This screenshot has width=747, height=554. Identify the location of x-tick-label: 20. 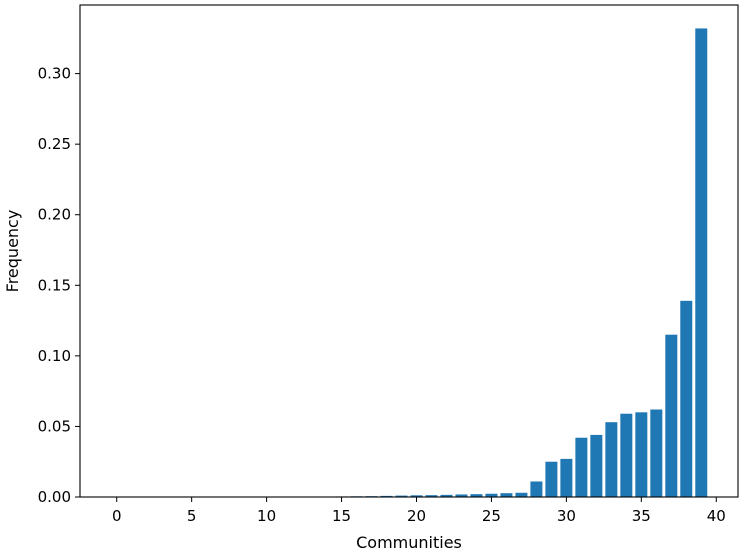
(416, 516).